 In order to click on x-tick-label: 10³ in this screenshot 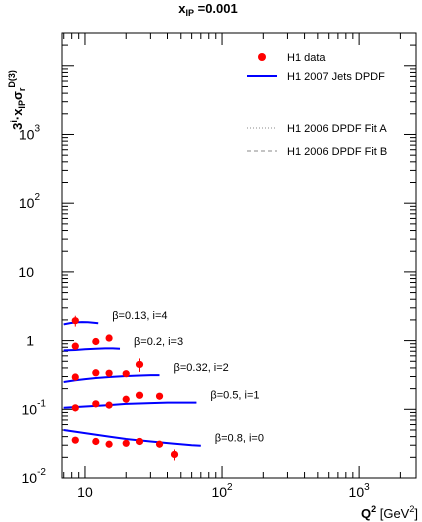, I will do `click(360, 491)`.